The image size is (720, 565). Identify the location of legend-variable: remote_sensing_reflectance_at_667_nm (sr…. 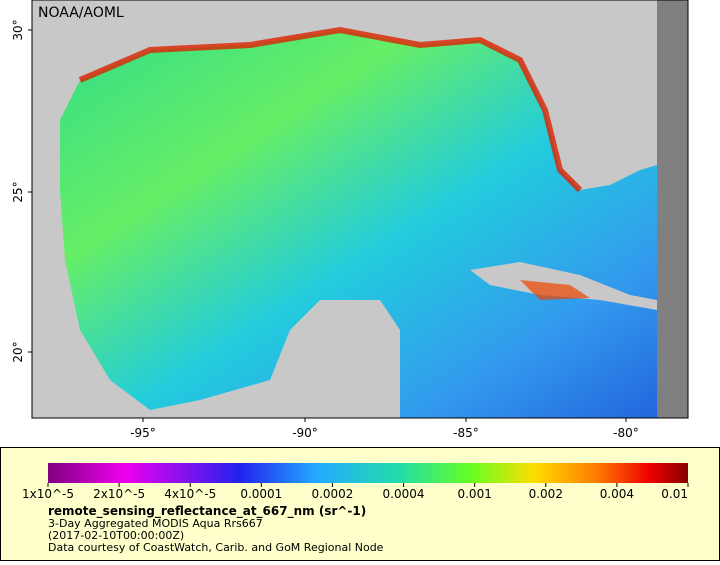
(207, 511).